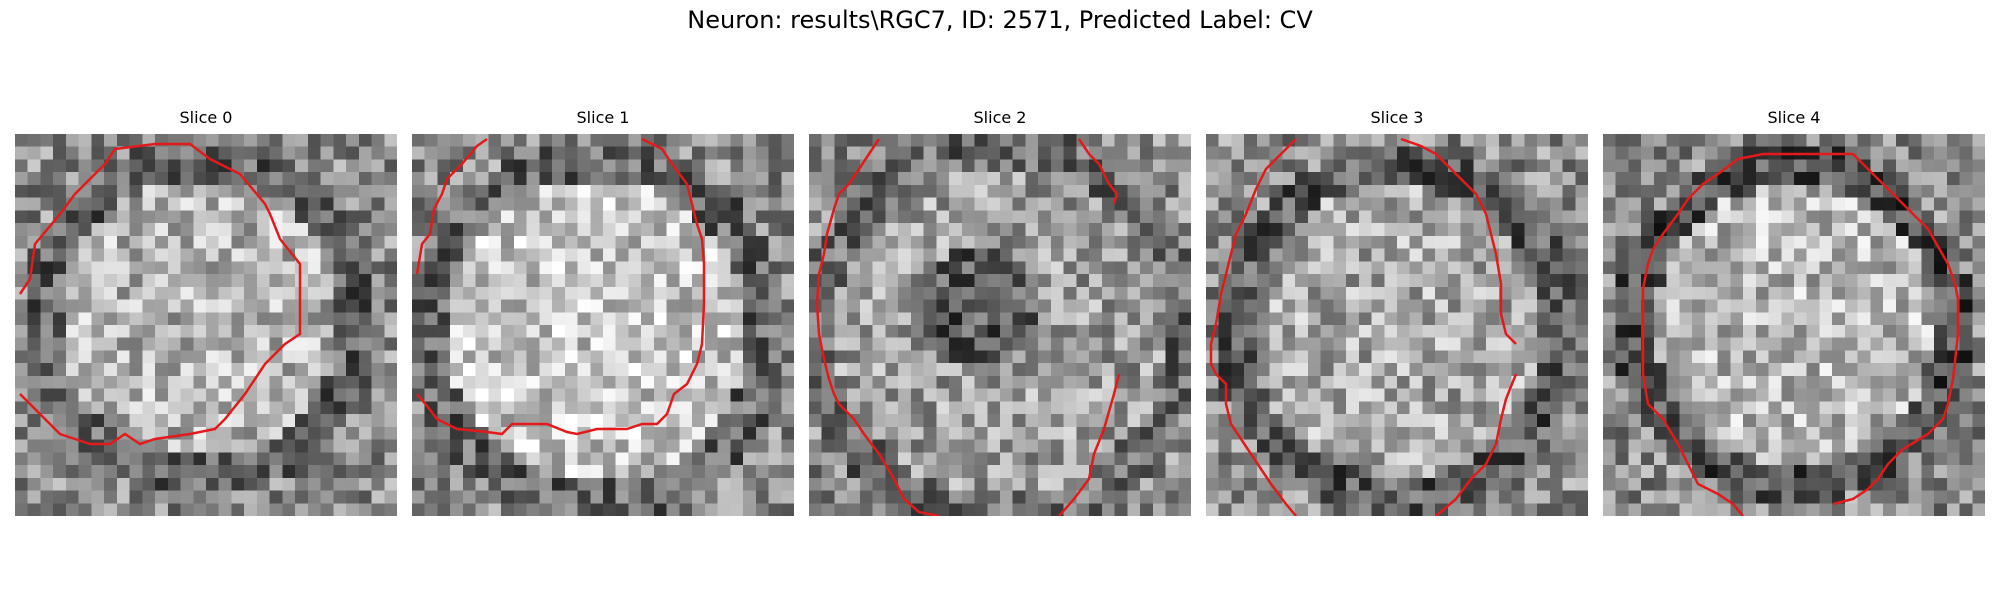  What do you see at coordinates (1692, 337) in the screenshot?
I see `slice-4-contour-b` at bounding box center [1692, 337].